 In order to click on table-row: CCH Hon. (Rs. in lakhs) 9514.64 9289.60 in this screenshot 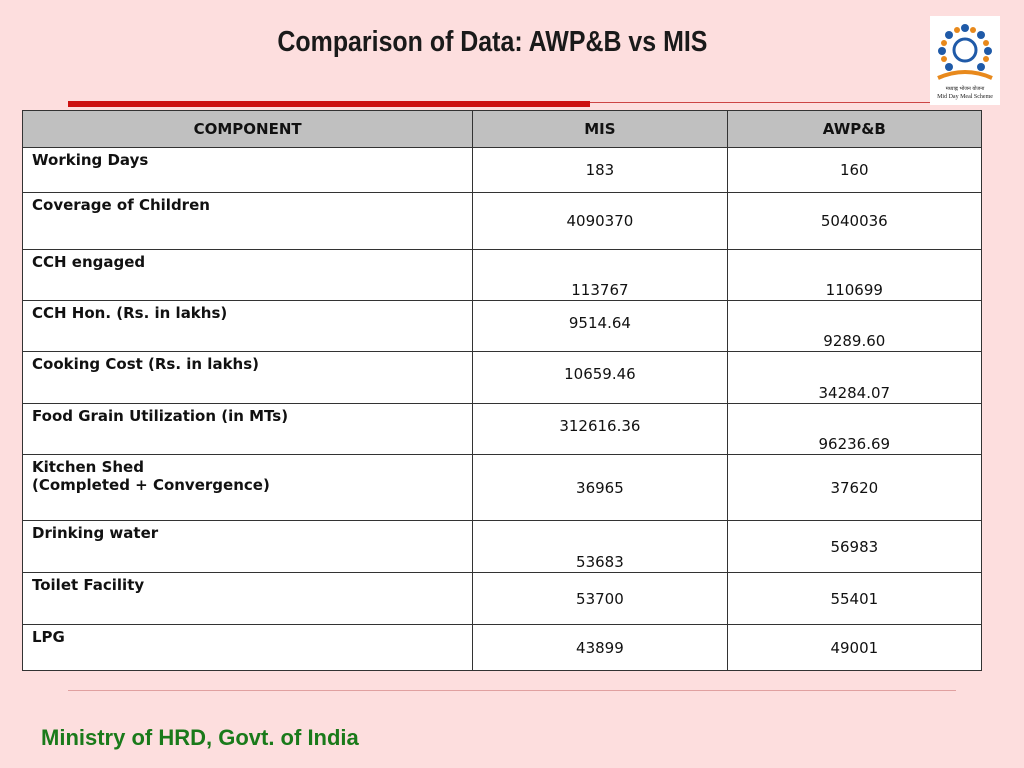, I will do `click(502, 326)`.